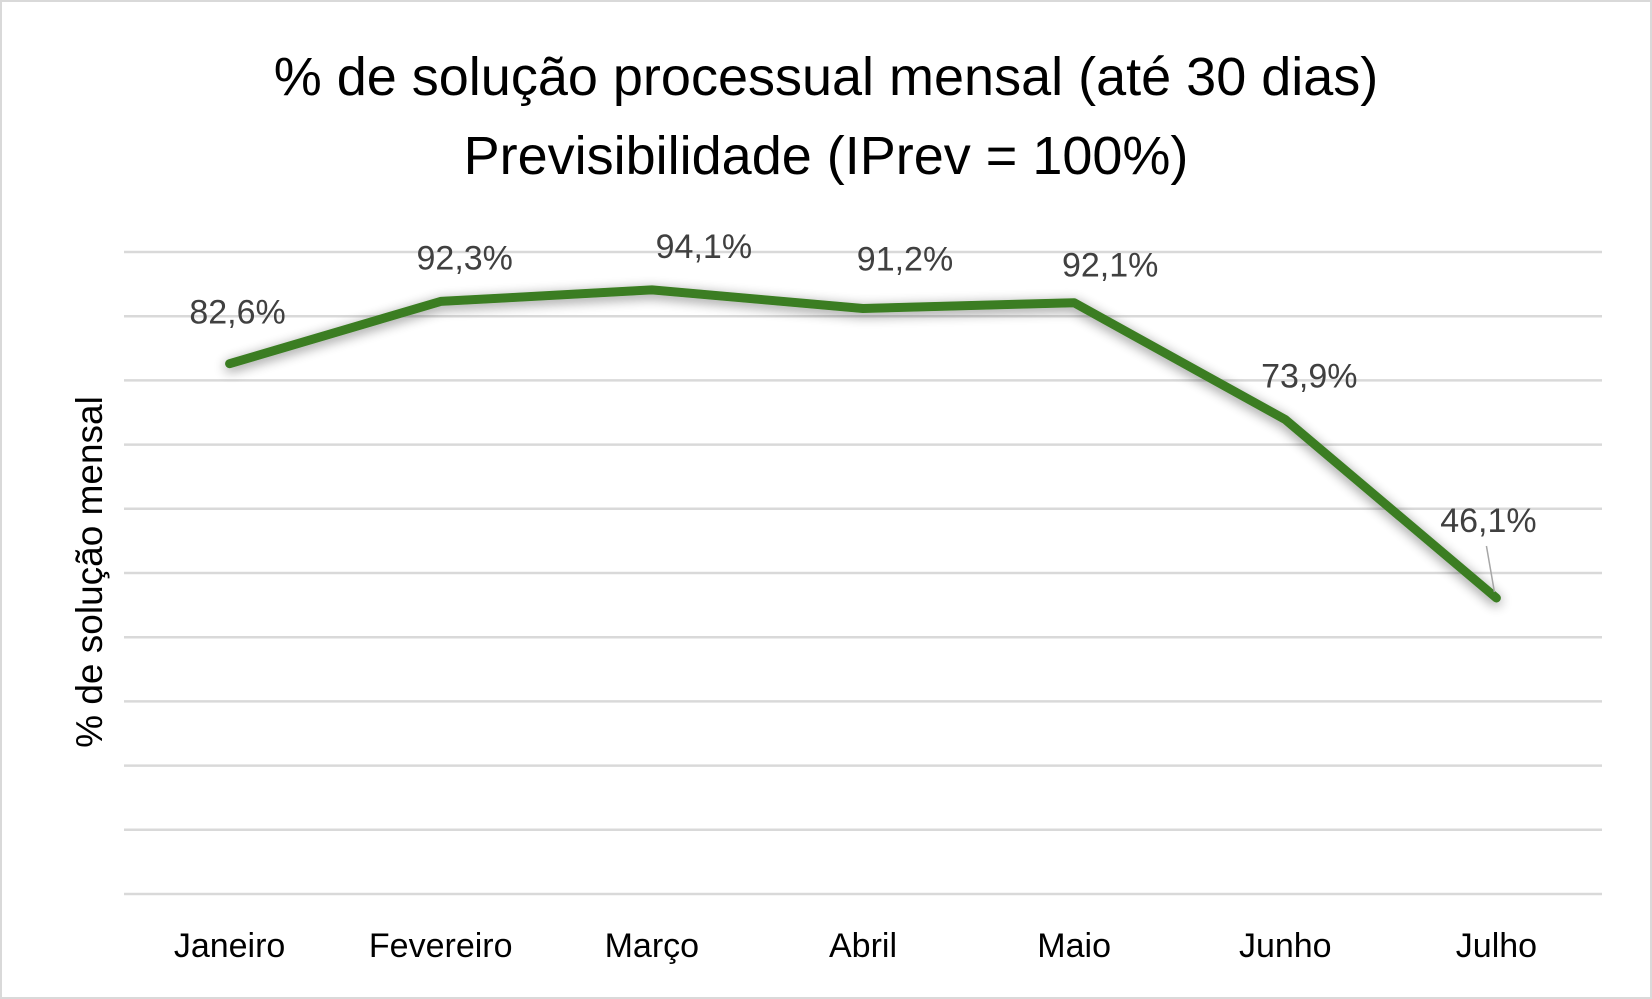  I want to click on x-tick-label: Maio, so click(1074, 946).